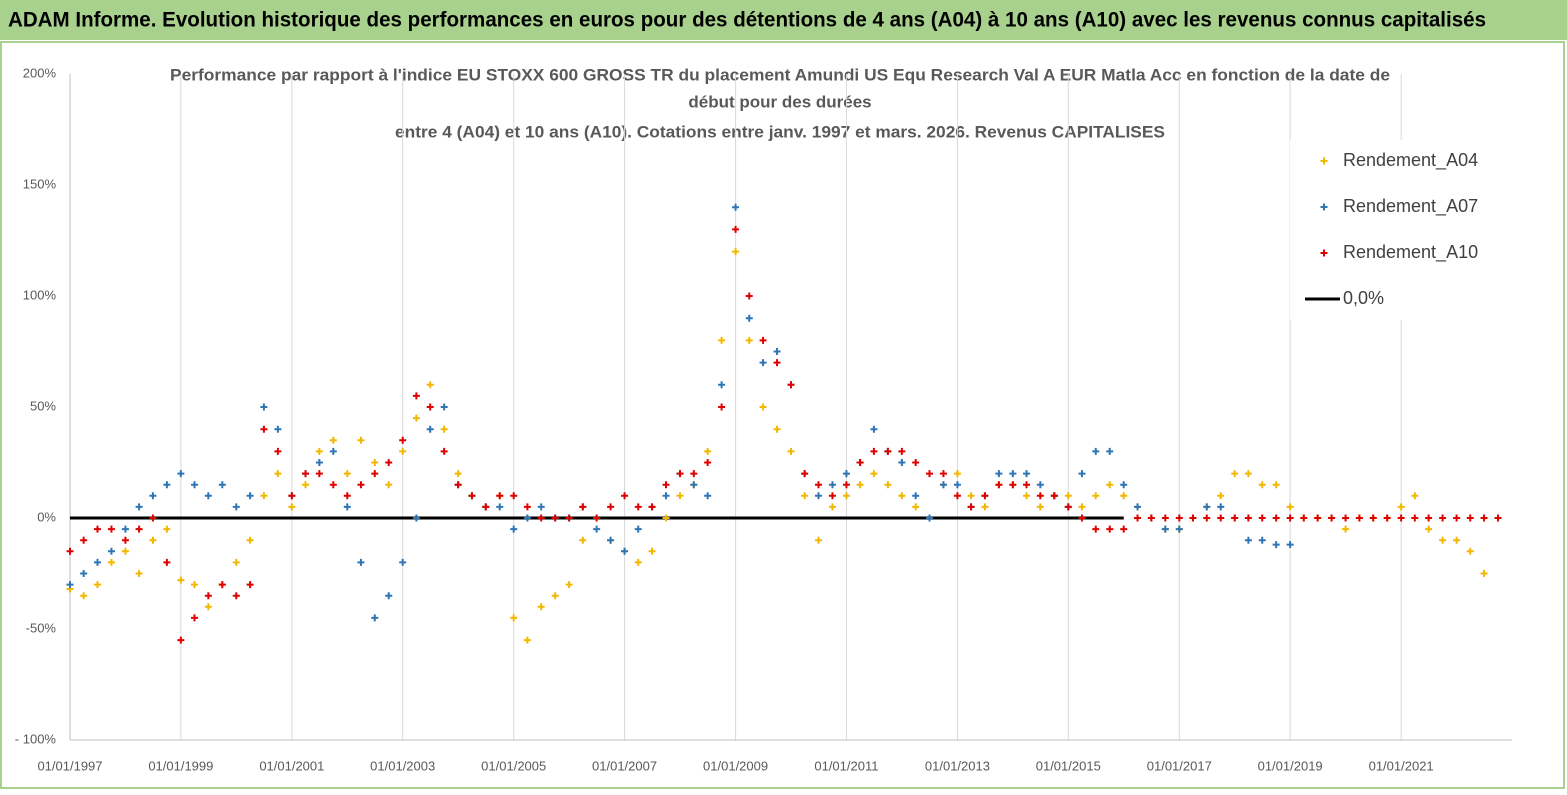 The image size is (1567, 795). I want to click on legend-label: Rendement_A10, so click(1410, 252).